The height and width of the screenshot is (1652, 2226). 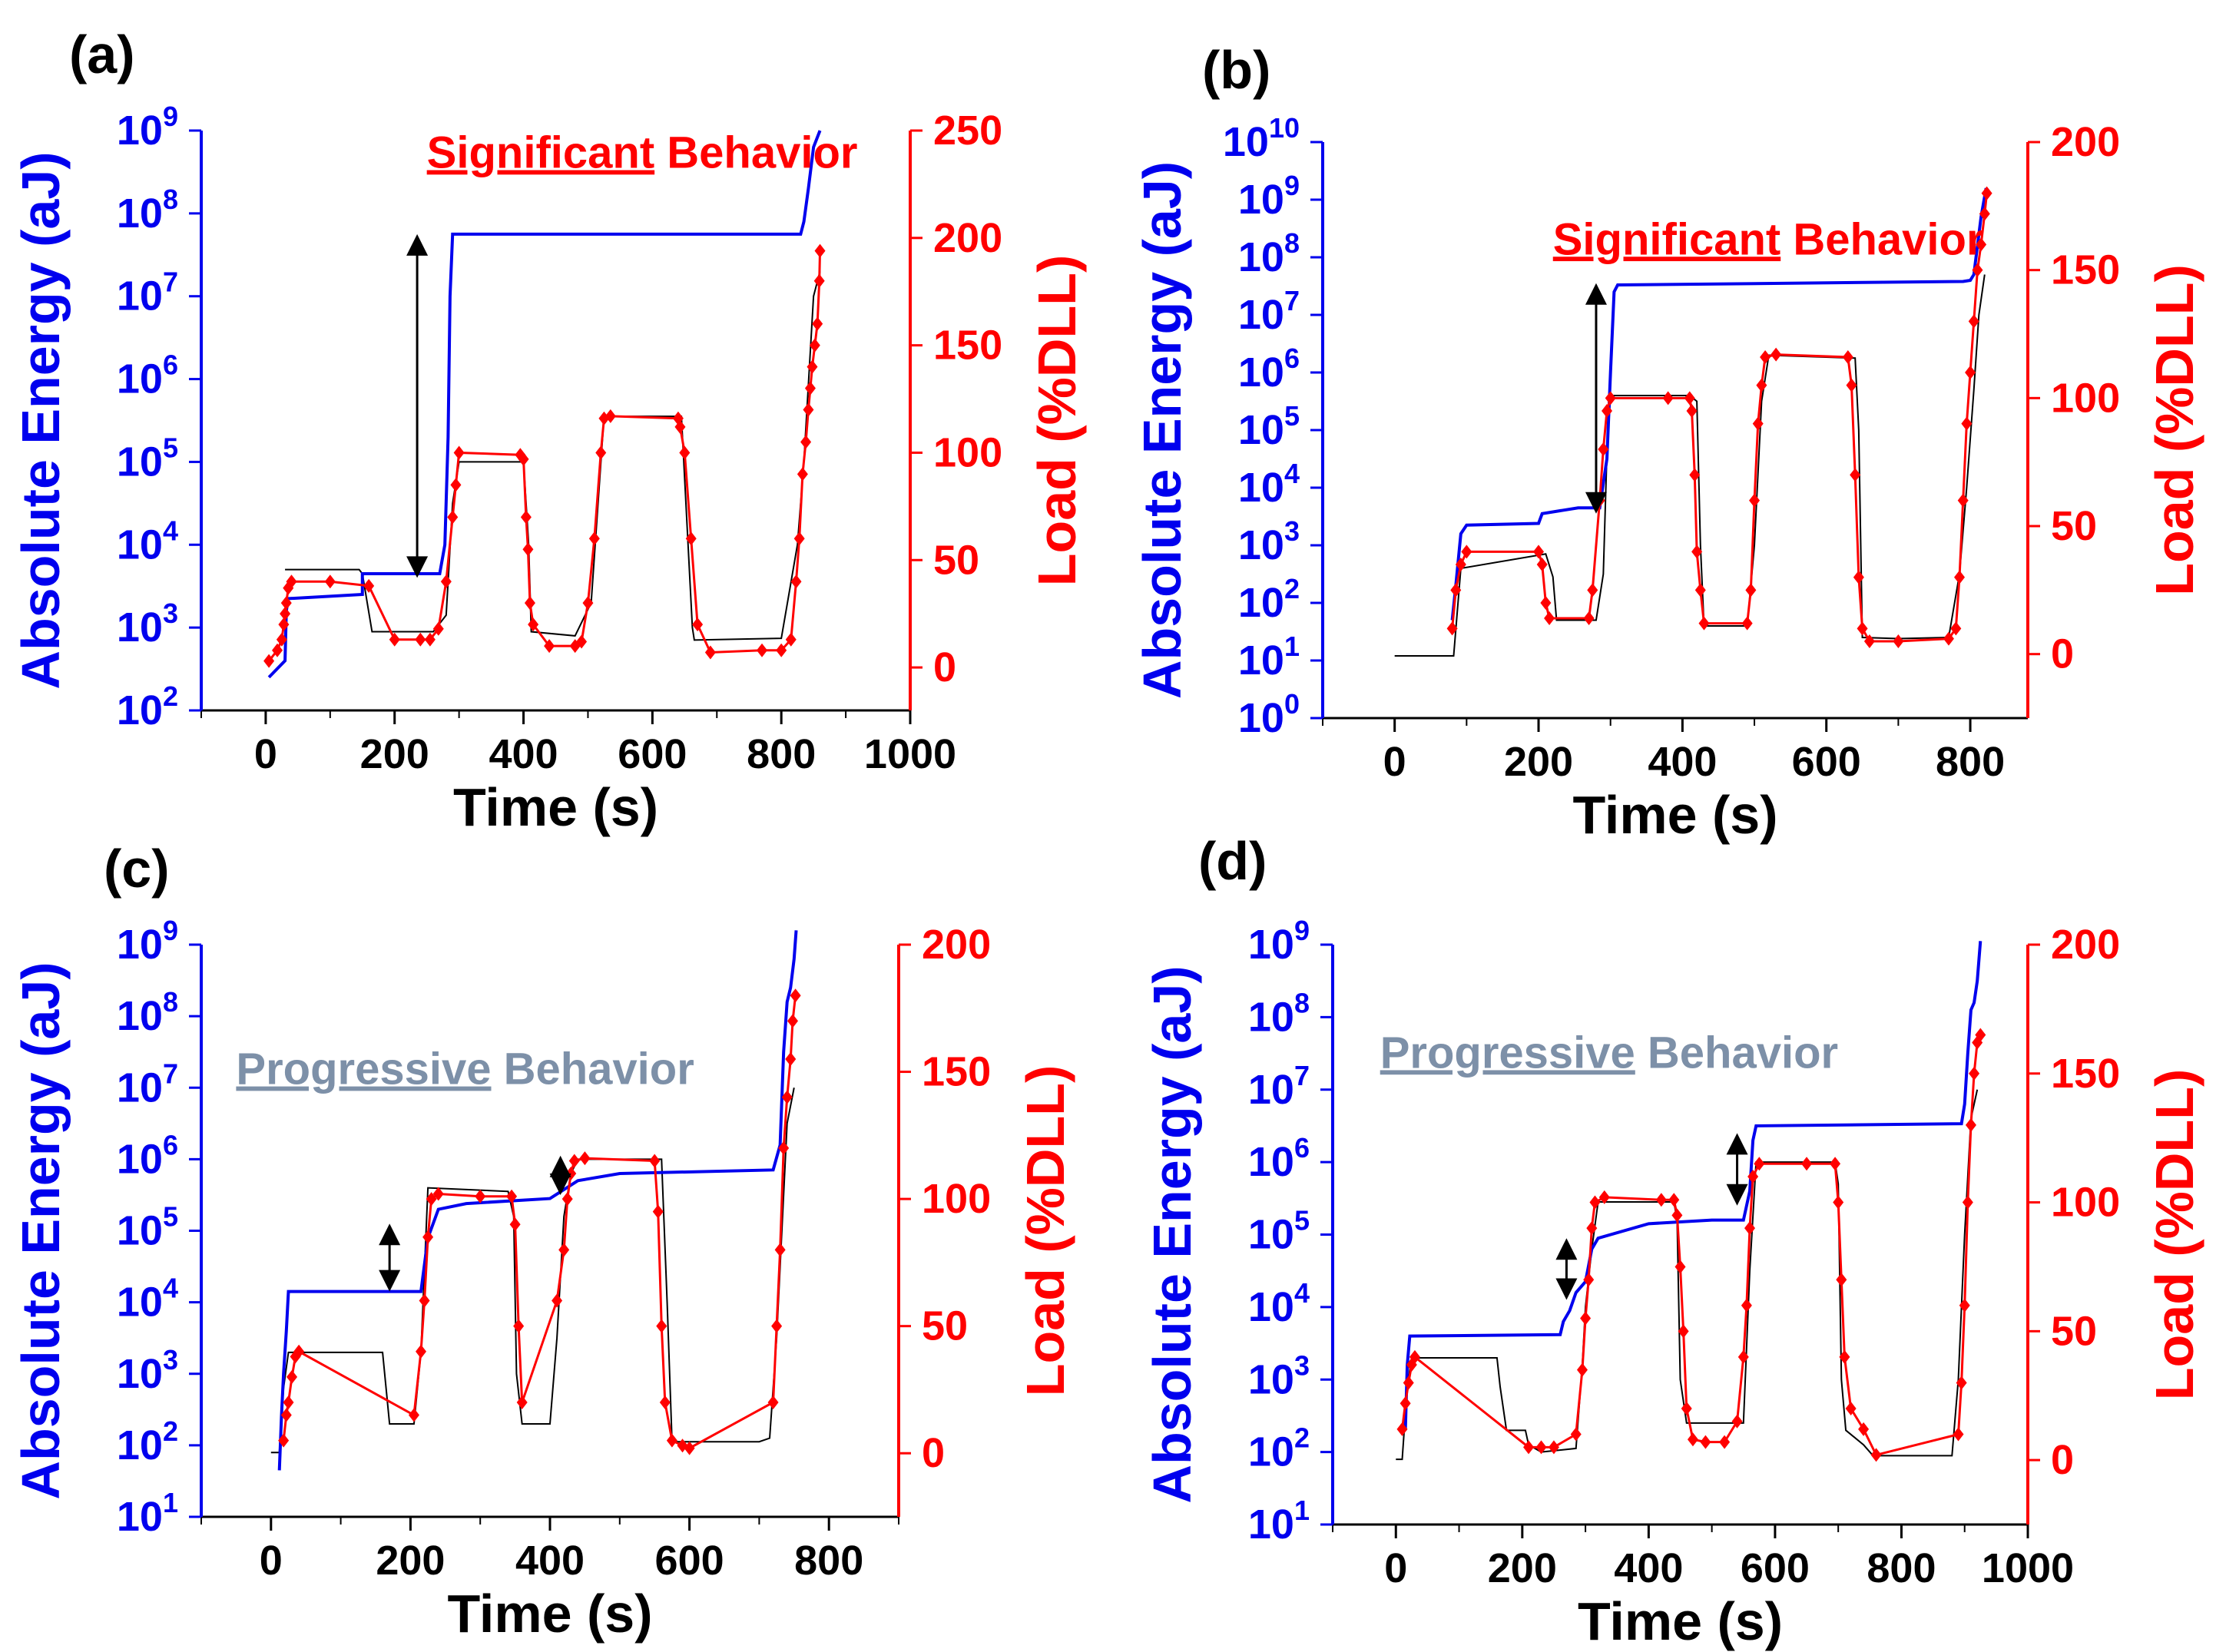 I want to click on panel-d-left-tick-label: 10⁶, so click(x=1279, y=1158).